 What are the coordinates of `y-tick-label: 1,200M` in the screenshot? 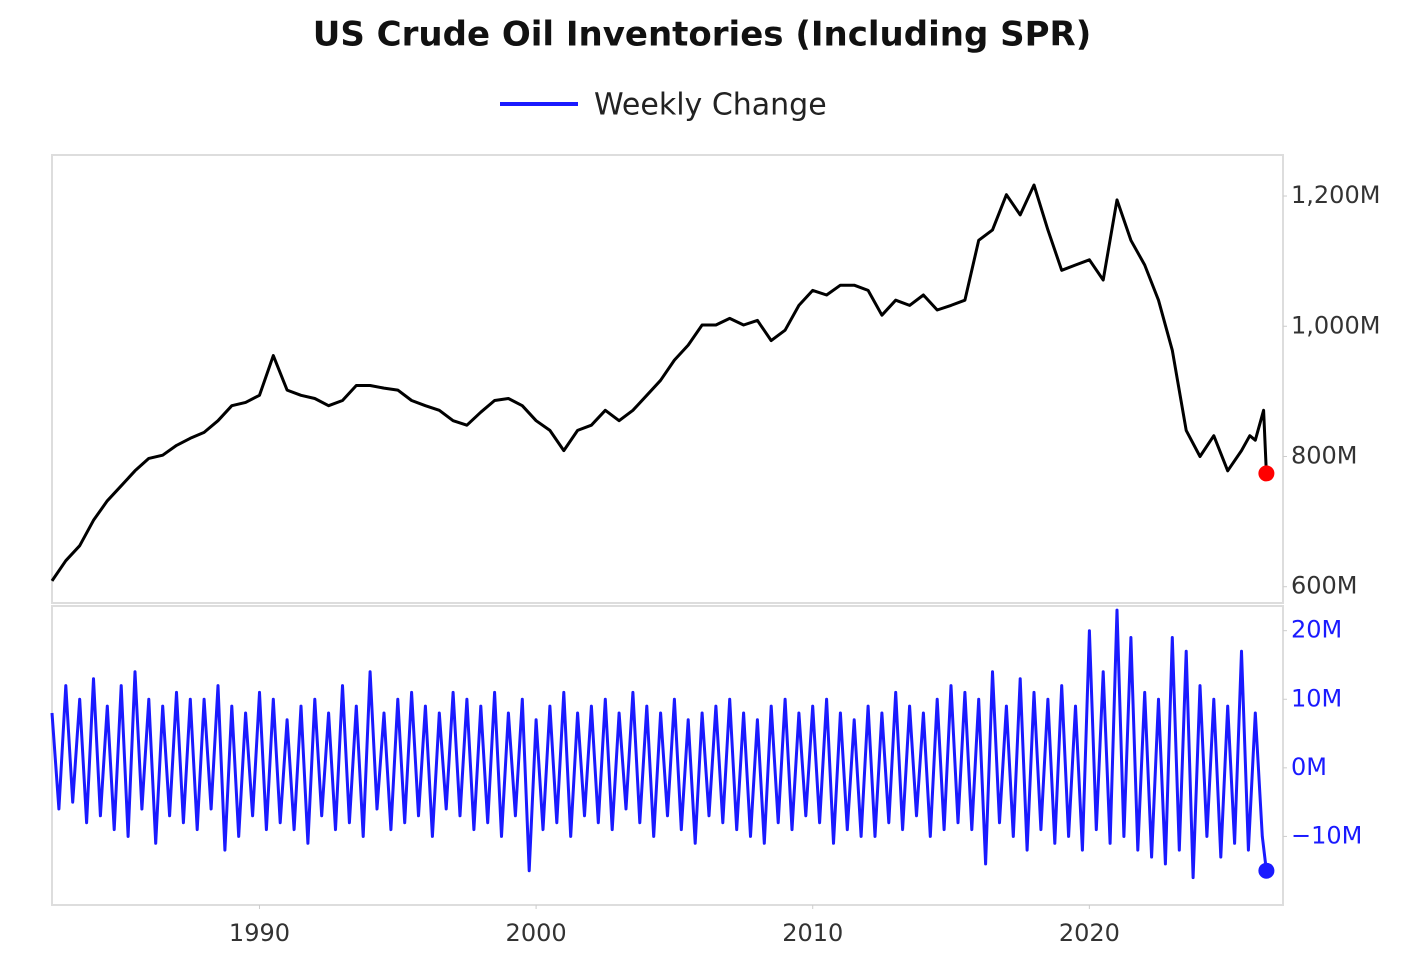 It's located at (1335, 195).